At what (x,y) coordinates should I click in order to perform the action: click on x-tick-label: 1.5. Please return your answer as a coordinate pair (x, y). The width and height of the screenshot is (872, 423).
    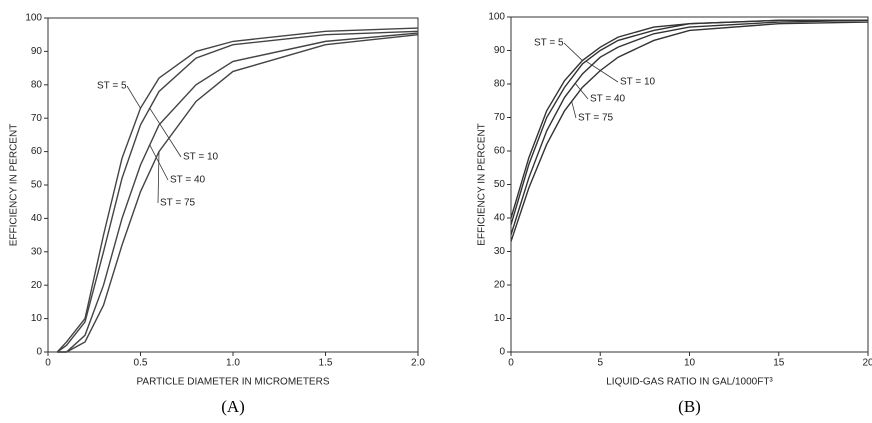
    Looking at the image, I should click on (326, 363).